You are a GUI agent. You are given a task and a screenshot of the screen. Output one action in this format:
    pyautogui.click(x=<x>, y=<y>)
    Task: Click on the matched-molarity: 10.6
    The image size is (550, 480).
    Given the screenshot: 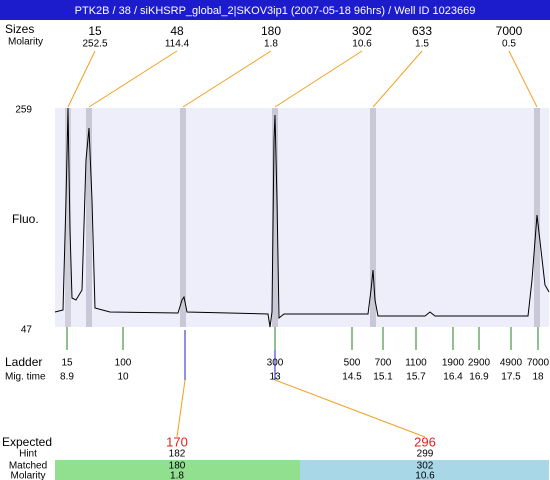 What is the action you would take?
    pyautogui.click(x=425, y=475)
    